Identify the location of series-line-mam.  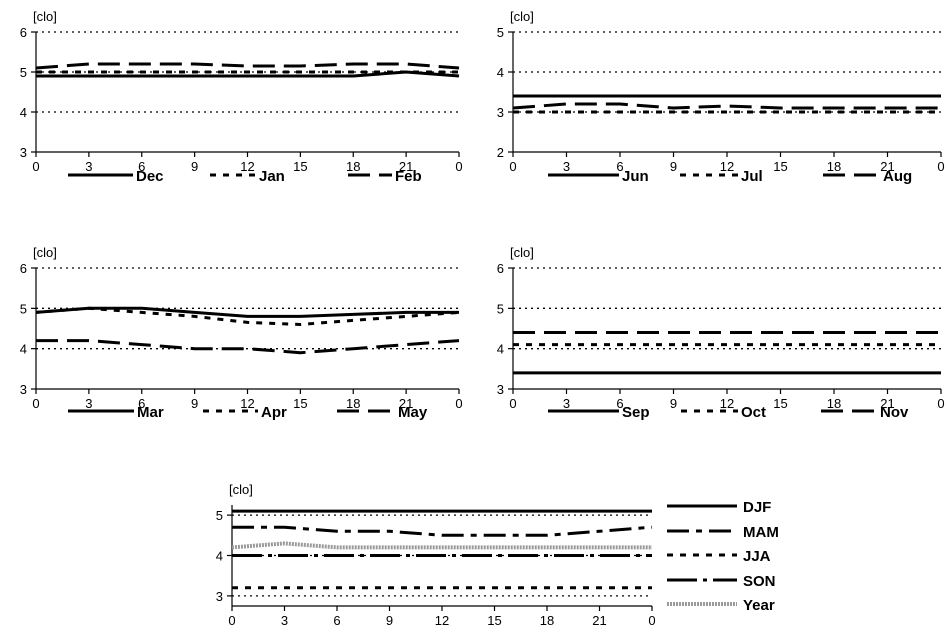
(442, 531).